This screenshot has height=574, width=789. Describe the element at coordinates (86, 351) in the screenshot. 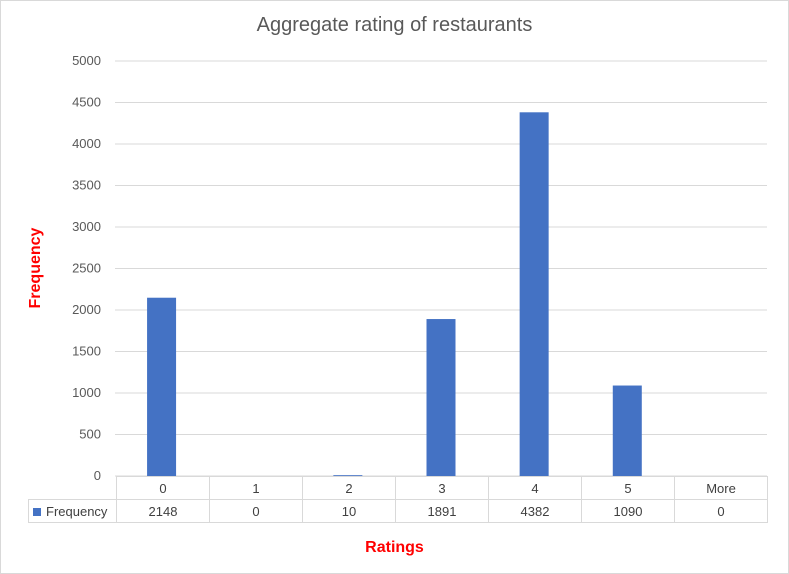

I see `y-tick-label: 1500` at that location.